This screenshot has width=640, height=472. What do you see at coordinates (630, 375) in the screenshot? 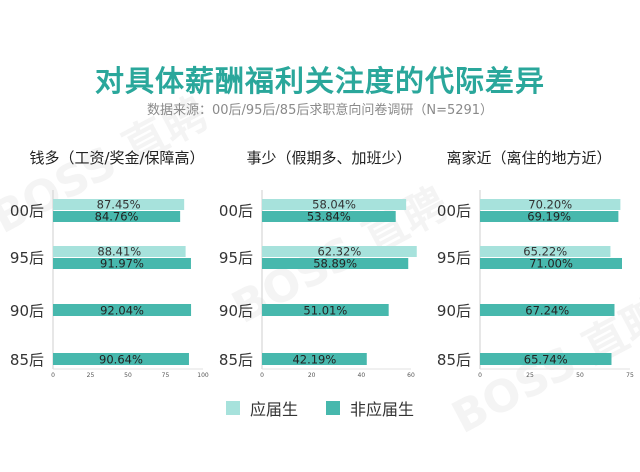
I see `tick-label-2-3: 75` at bounding box center [630, 375].